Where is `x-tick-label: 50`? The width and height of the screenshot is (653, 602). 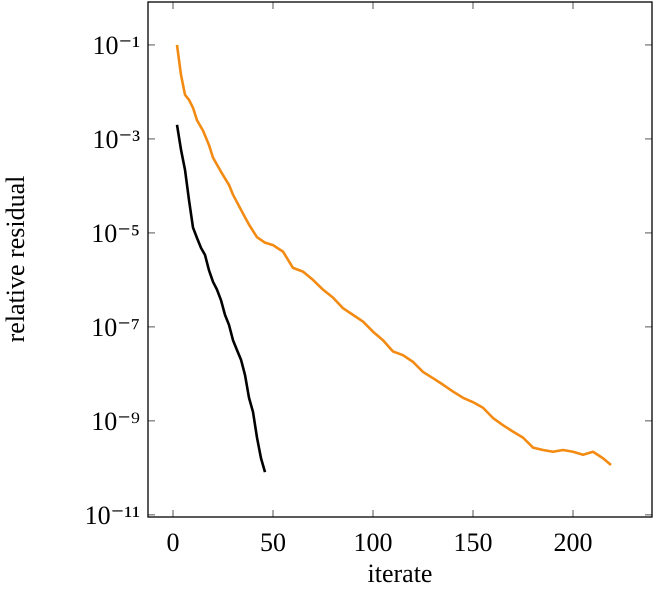 x-tick-label: 50 is located at coordinates (273, 542).